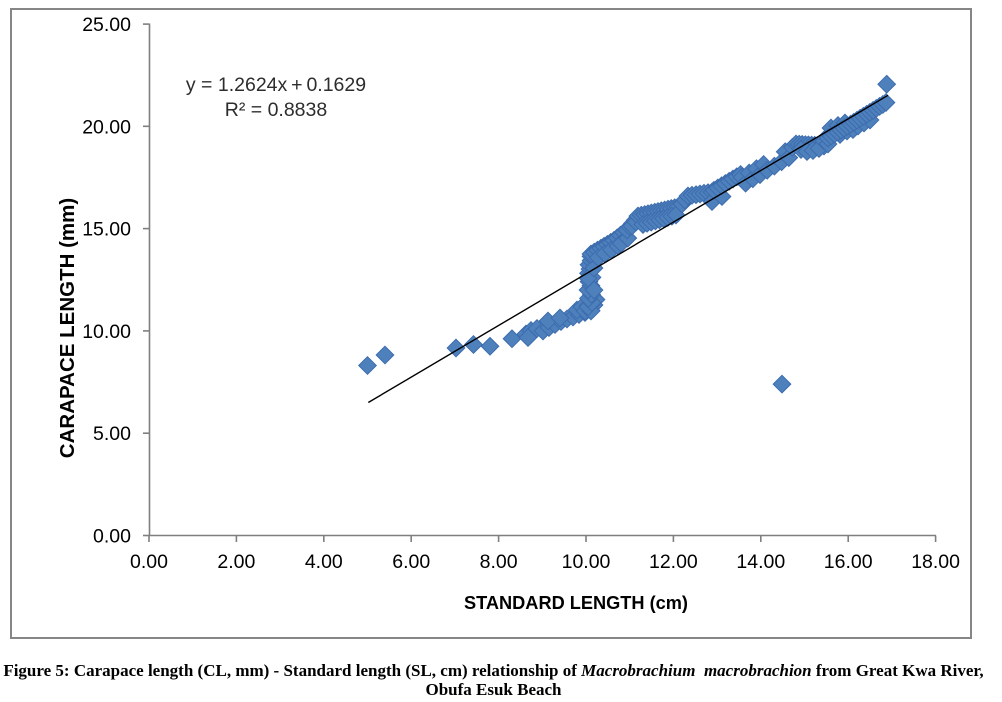 The image size is (1002, 702). What do you see at coordinates (67, 328) in the screenshot?
I see `svg-text: CARAPACE LENGTH (mm)` at bounding box center [67, 328].